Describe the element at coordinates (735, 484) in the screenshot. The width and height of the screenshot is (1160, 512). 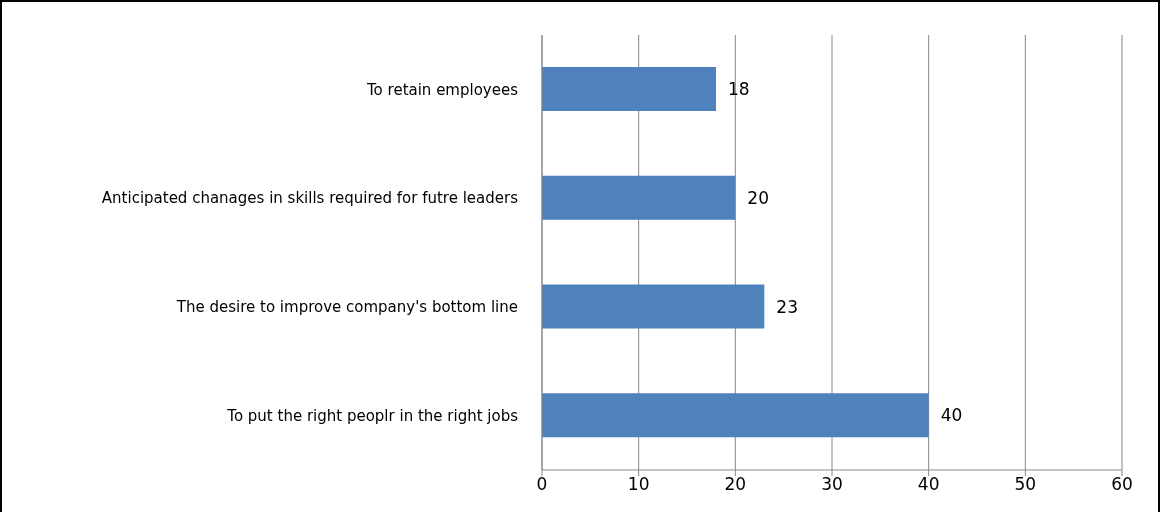
I see `x-tick-label: 20` at that location.